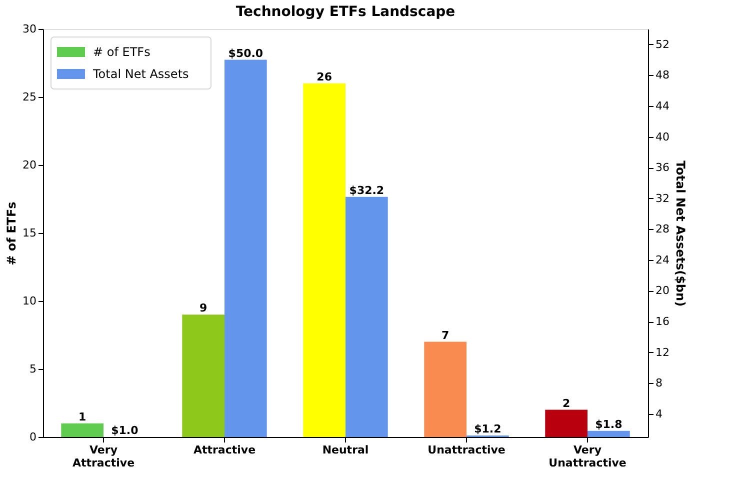 Image resolution: width=730 pixels, height=500 pixels. What do you see at coordinates (663, 167) in the screenshot?
I see `y2-tick-label: 36` at bounding box center [663, 167].